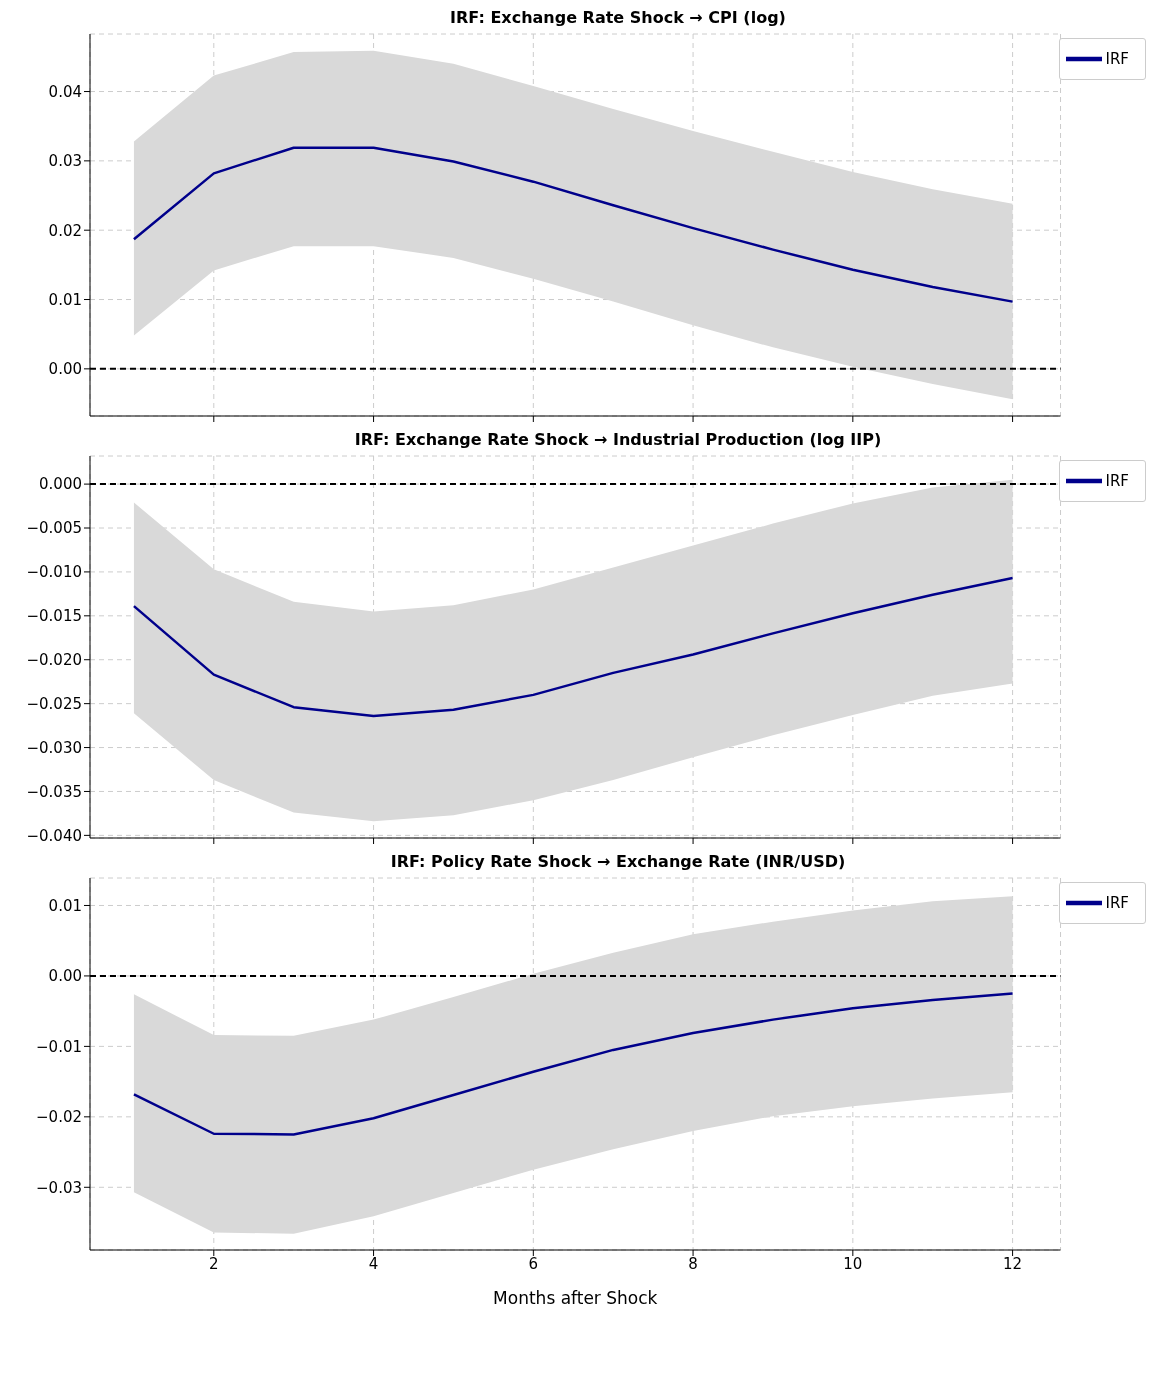 The image size is (1156, 1394). I want to click on x-tick-label: 2, so click(214, 1263).